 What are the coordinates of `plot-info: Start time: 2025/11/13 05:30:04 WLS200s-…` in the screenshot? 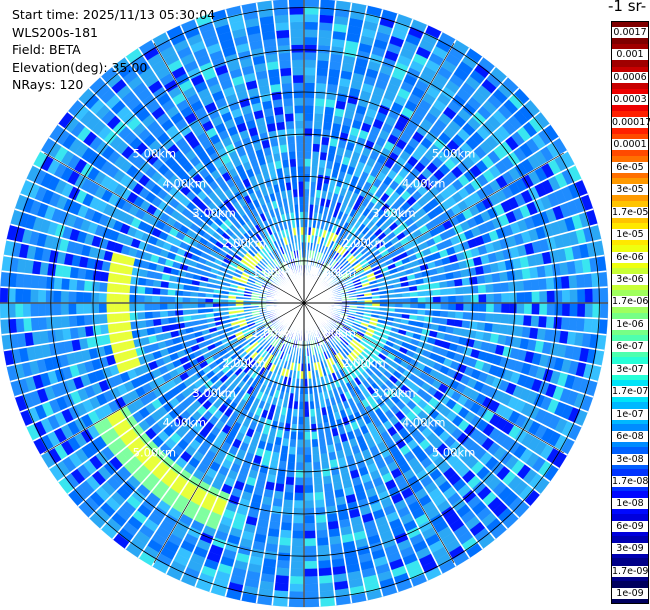 It's located at (113, 50).